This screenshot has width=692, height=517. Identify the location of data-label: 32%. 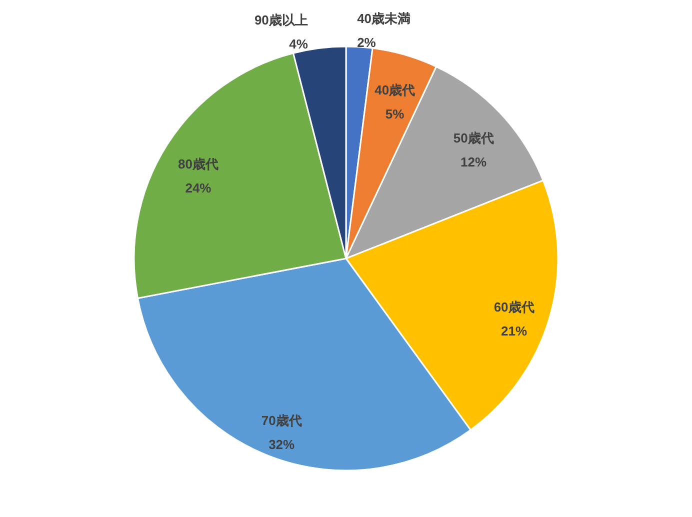
(282, 444).